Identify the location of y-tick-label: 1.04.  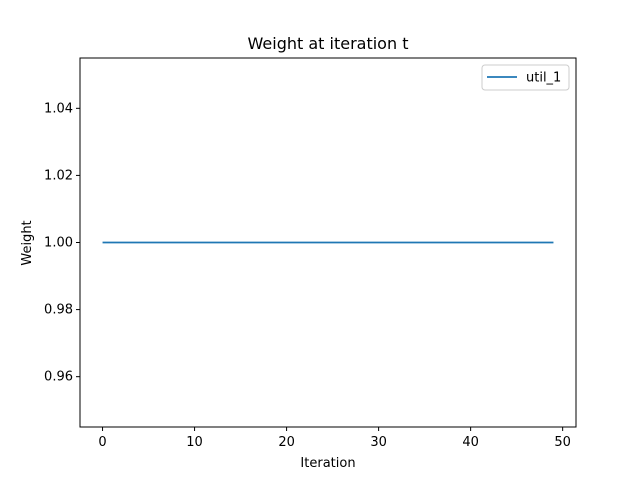
(58, 108).